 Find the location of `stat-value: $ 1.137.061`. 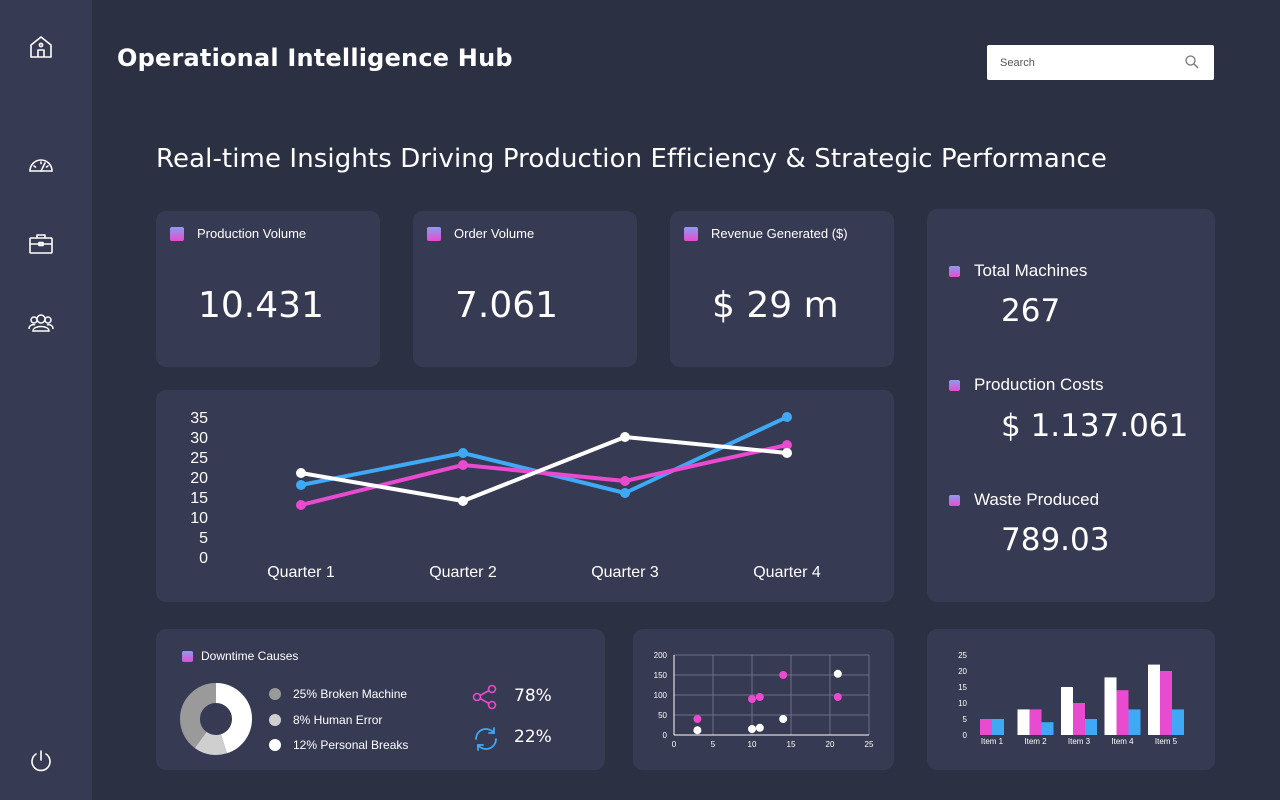

stat-value: $ 1.137.061 is located at coordinates (1095, 426).